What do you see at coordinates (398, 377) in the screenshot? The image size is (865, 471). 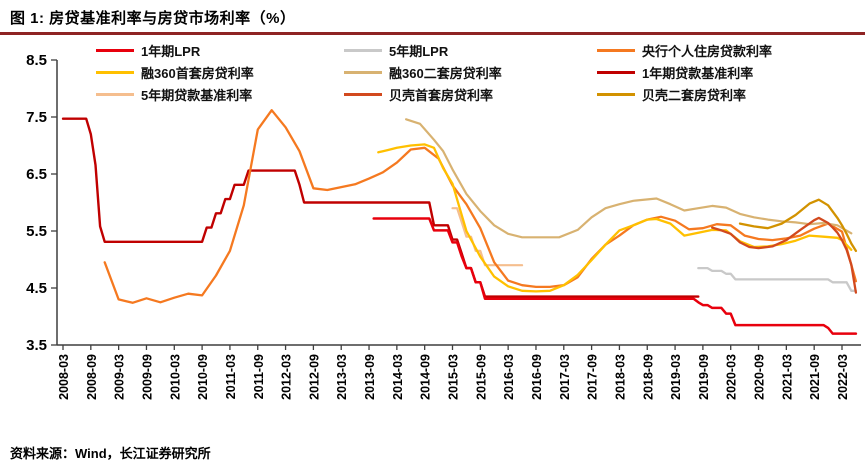 I see `x-tick-label: 2014-03` at bounding box center [398, 377].